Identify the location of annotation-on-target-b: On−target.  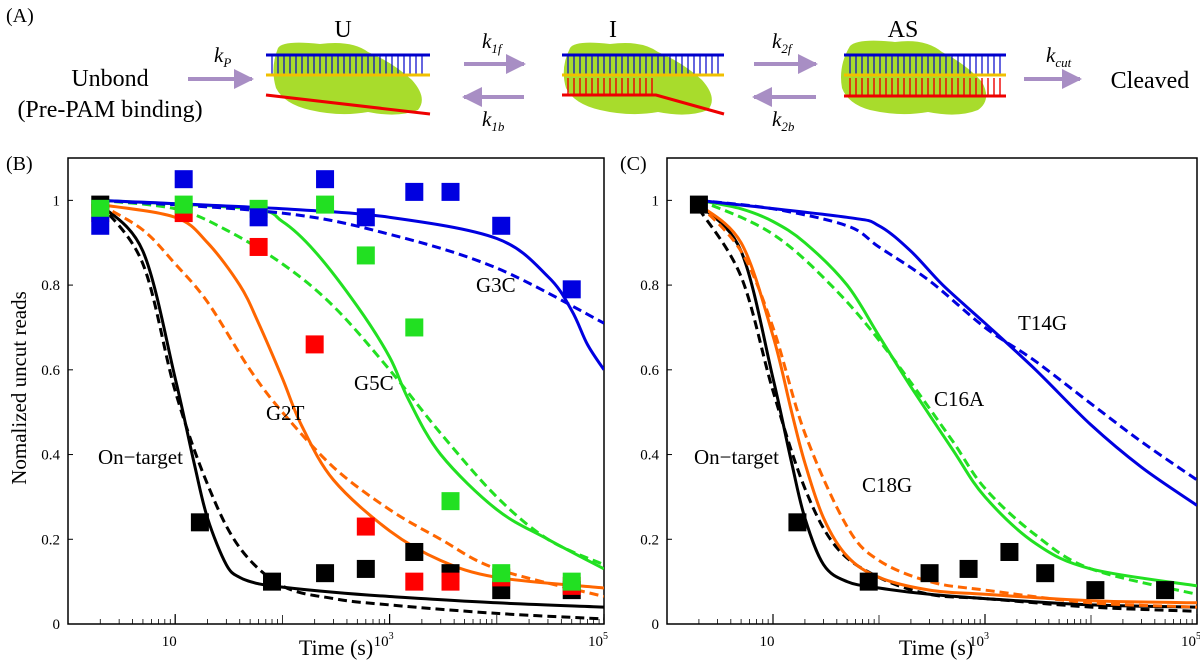
(140, 457).